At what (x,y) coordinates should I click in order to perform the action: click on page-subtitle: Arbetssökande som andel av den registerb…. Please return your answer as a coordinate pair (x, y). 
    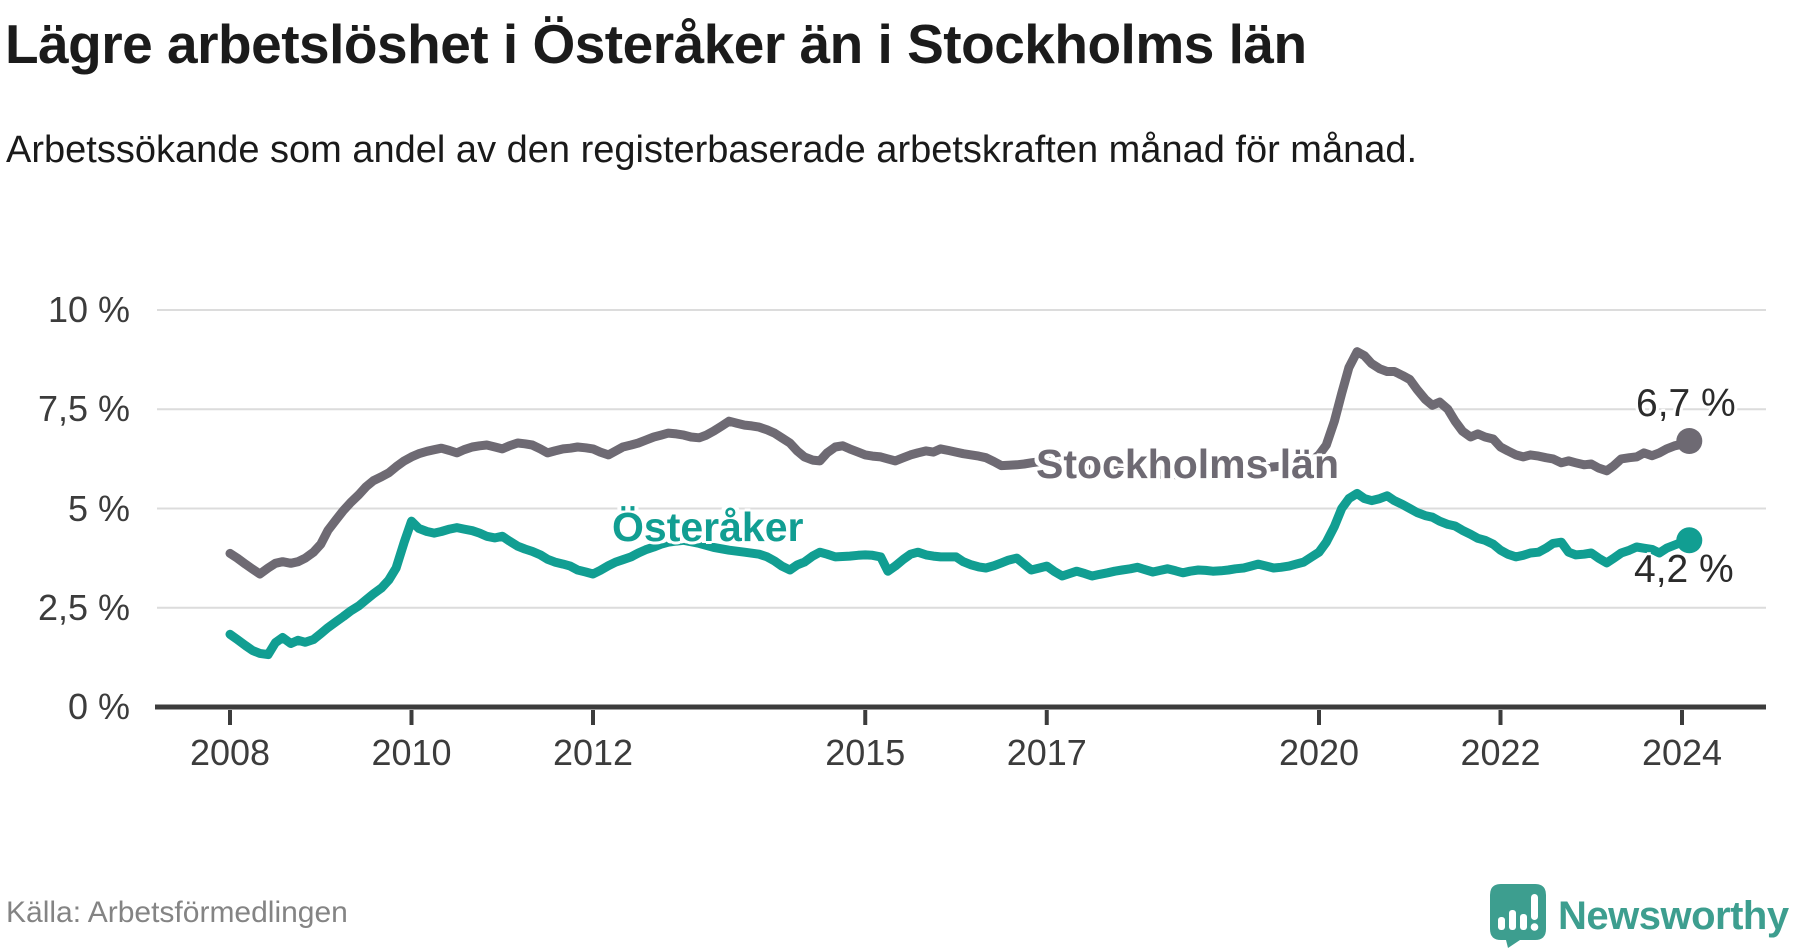
    Looking at the image, I should click on (712, 150).